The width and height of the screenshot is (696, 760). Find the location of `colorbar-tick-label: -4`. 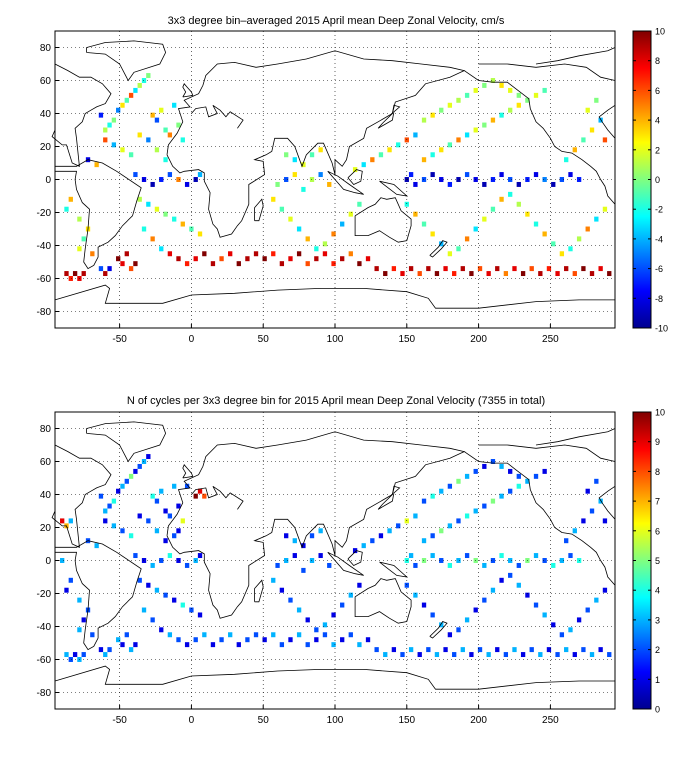

colorbar-tick-label: -4 is located at coordinates (659, 239).